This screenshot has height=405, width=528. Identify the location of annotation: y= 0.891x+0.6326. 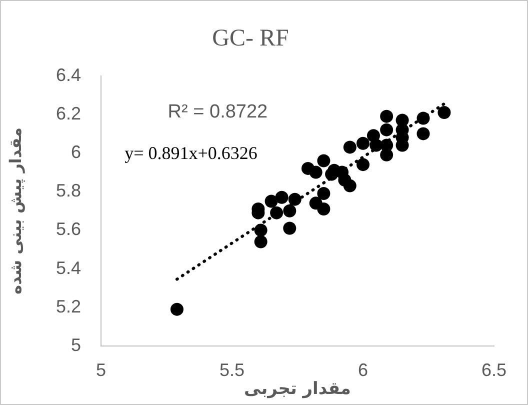
(191, 152).